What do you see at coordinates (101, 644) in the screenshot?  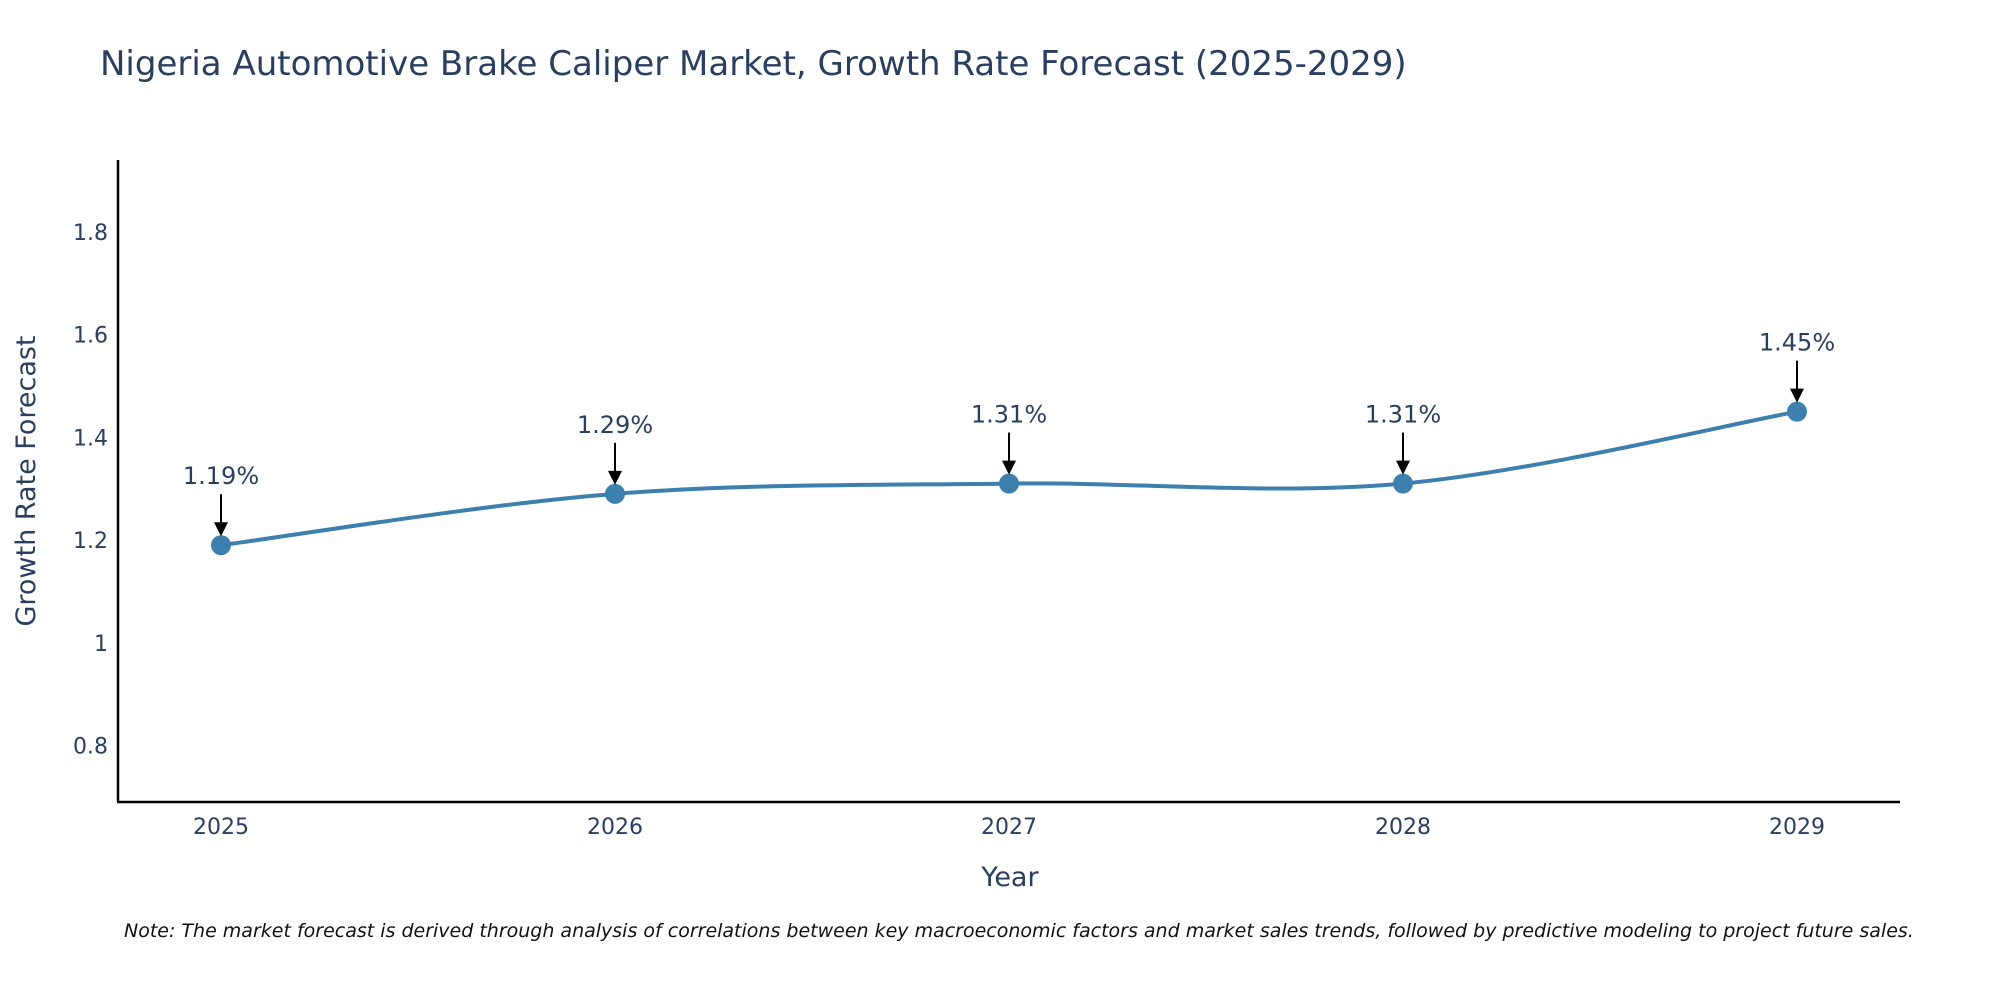 I see `y-tick-label: 1` at bounding box center [101, 644].